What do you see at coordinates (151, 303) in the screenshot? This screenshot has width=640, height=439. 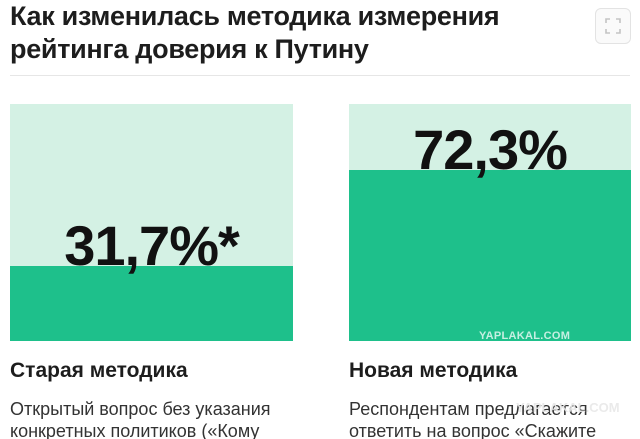 I see `bar-old-method` at bounding box center [151, 303].